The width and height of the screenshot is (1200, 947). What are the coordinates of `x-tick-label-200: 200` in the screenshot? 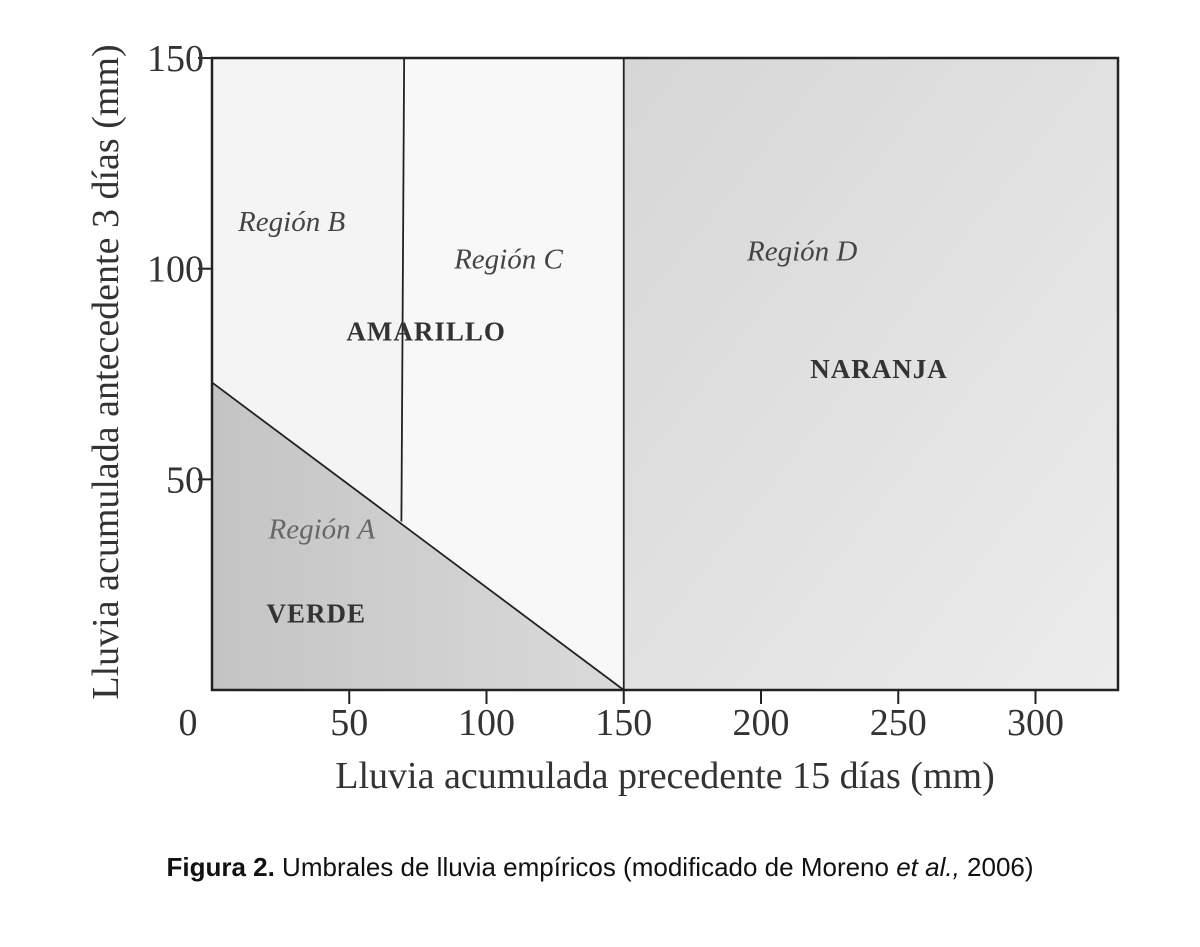 It's located at (761, 723).